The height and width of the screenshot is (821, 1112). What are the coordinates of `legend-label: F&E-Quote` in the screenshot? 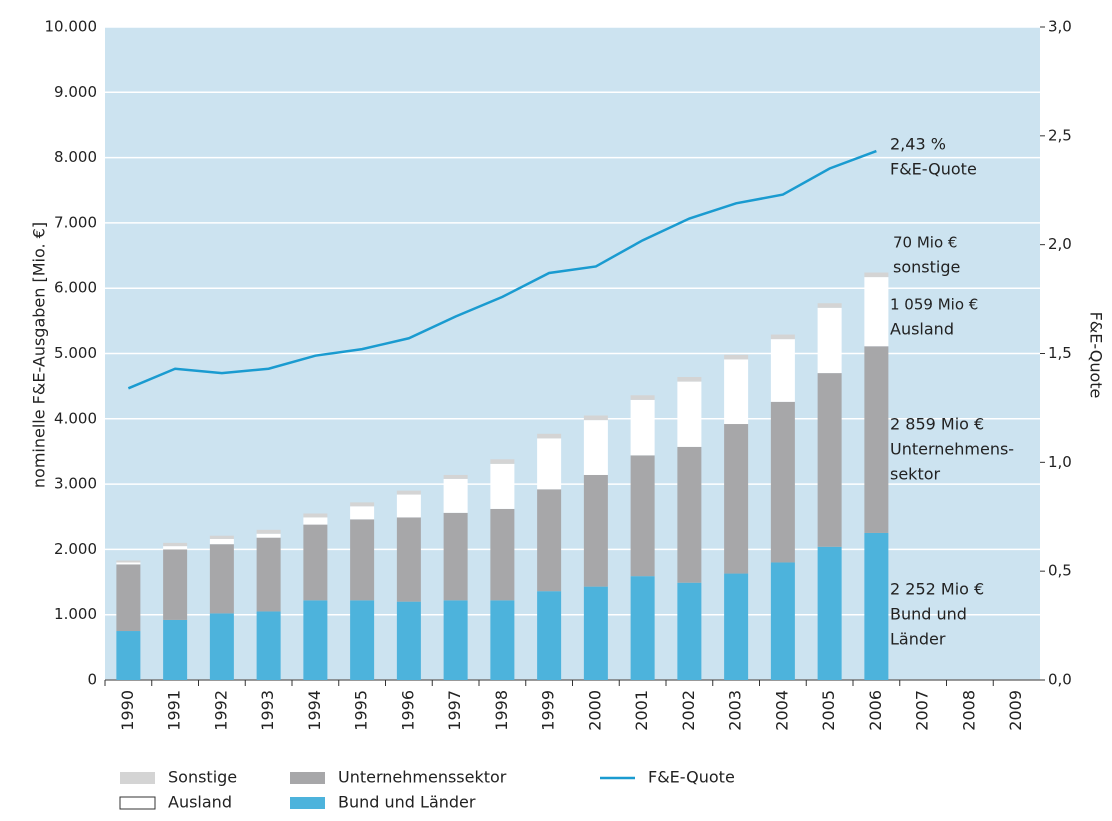 It's located at (691, 777).